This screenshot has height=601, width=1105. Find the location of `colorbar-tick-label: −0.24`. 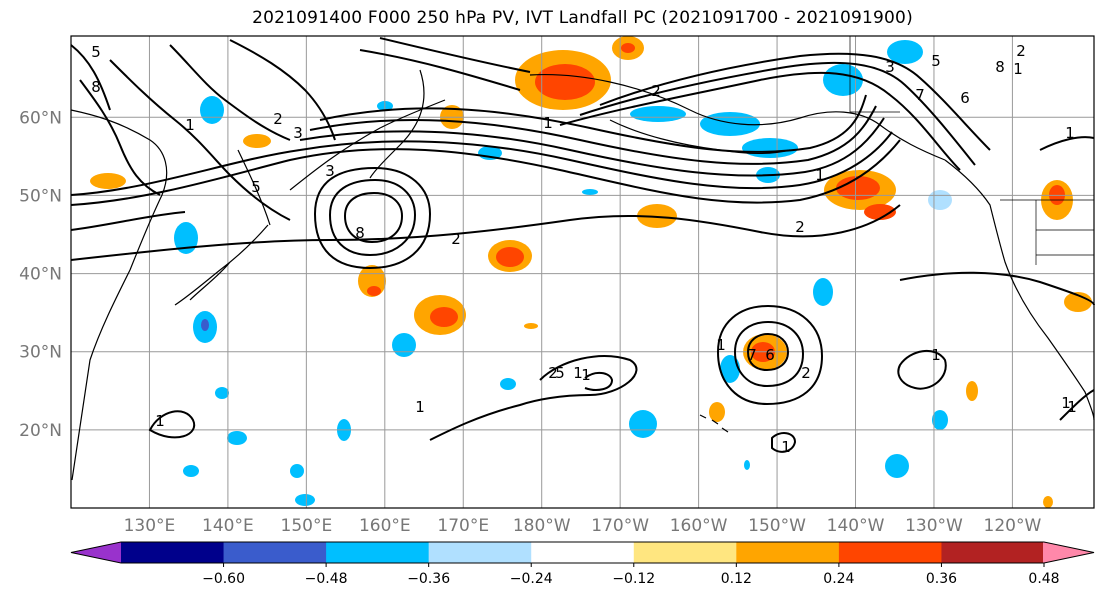

colorbar-tick-label: −0.24 is located at coordinates (531, 579).